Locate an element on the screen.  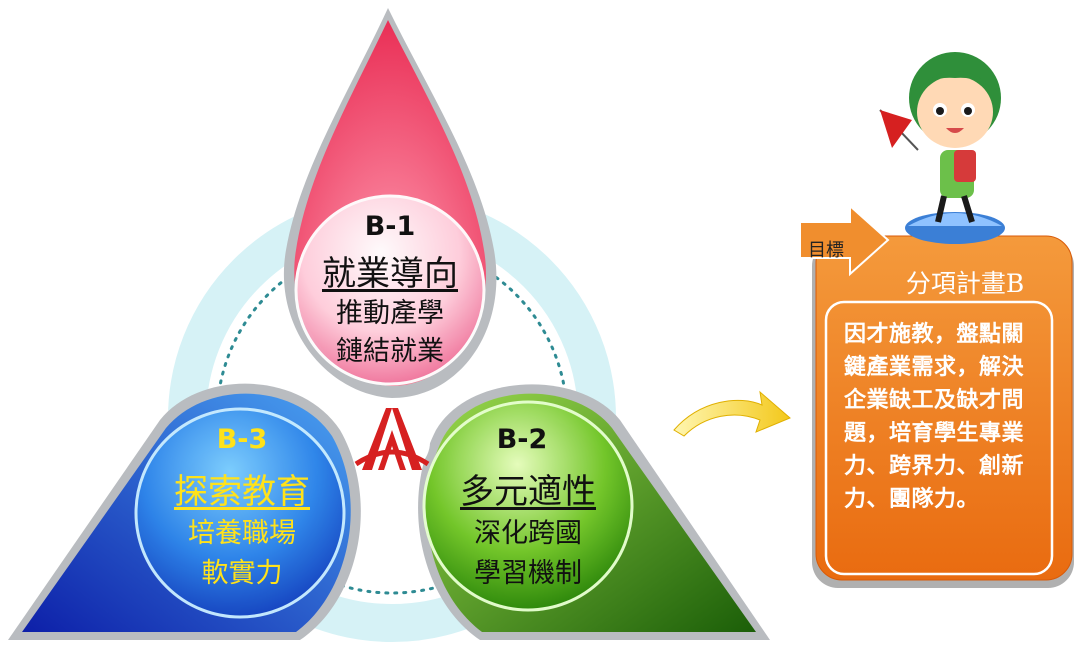
segment-b2-code: B-2 is located at coordinates (522, 439).